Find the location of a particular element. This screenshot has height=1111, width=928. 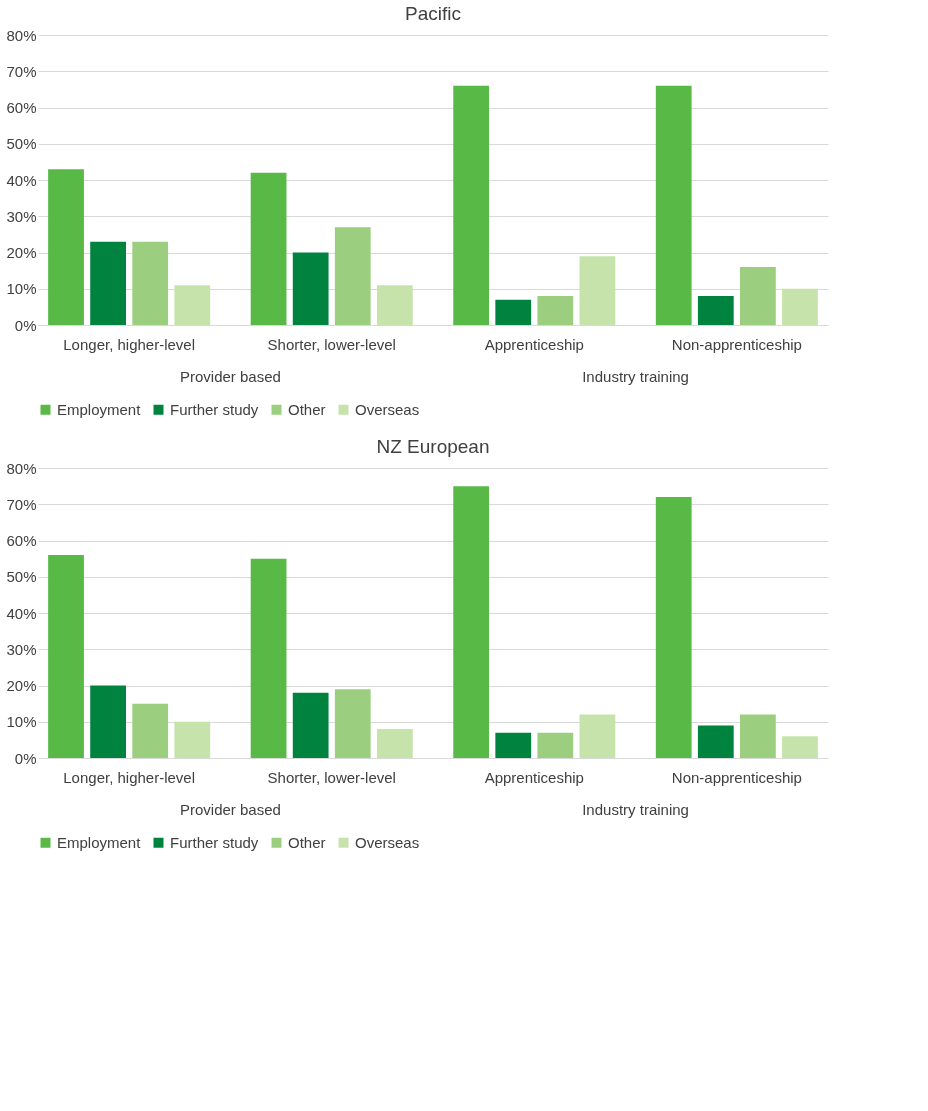

chart-title: NZ European is located at coordinates (433, 446).